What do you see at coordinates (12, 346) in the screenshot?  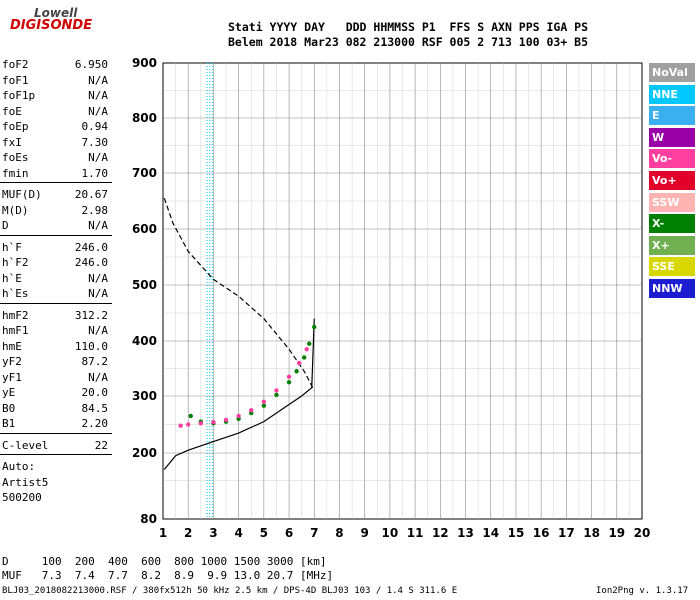 I see `param-name: hmE` at bounding box center [12, 346].